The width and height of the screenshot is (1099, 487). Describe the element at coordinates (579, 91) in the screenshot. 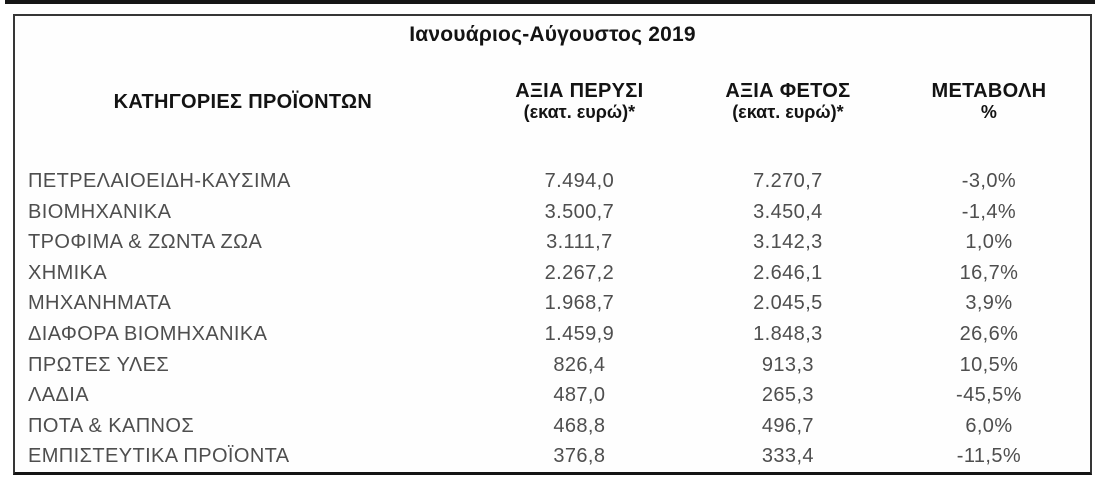

I see `column-header-label: ΑΞΙΑ ΠΕΡΥΣΙ` at that location.